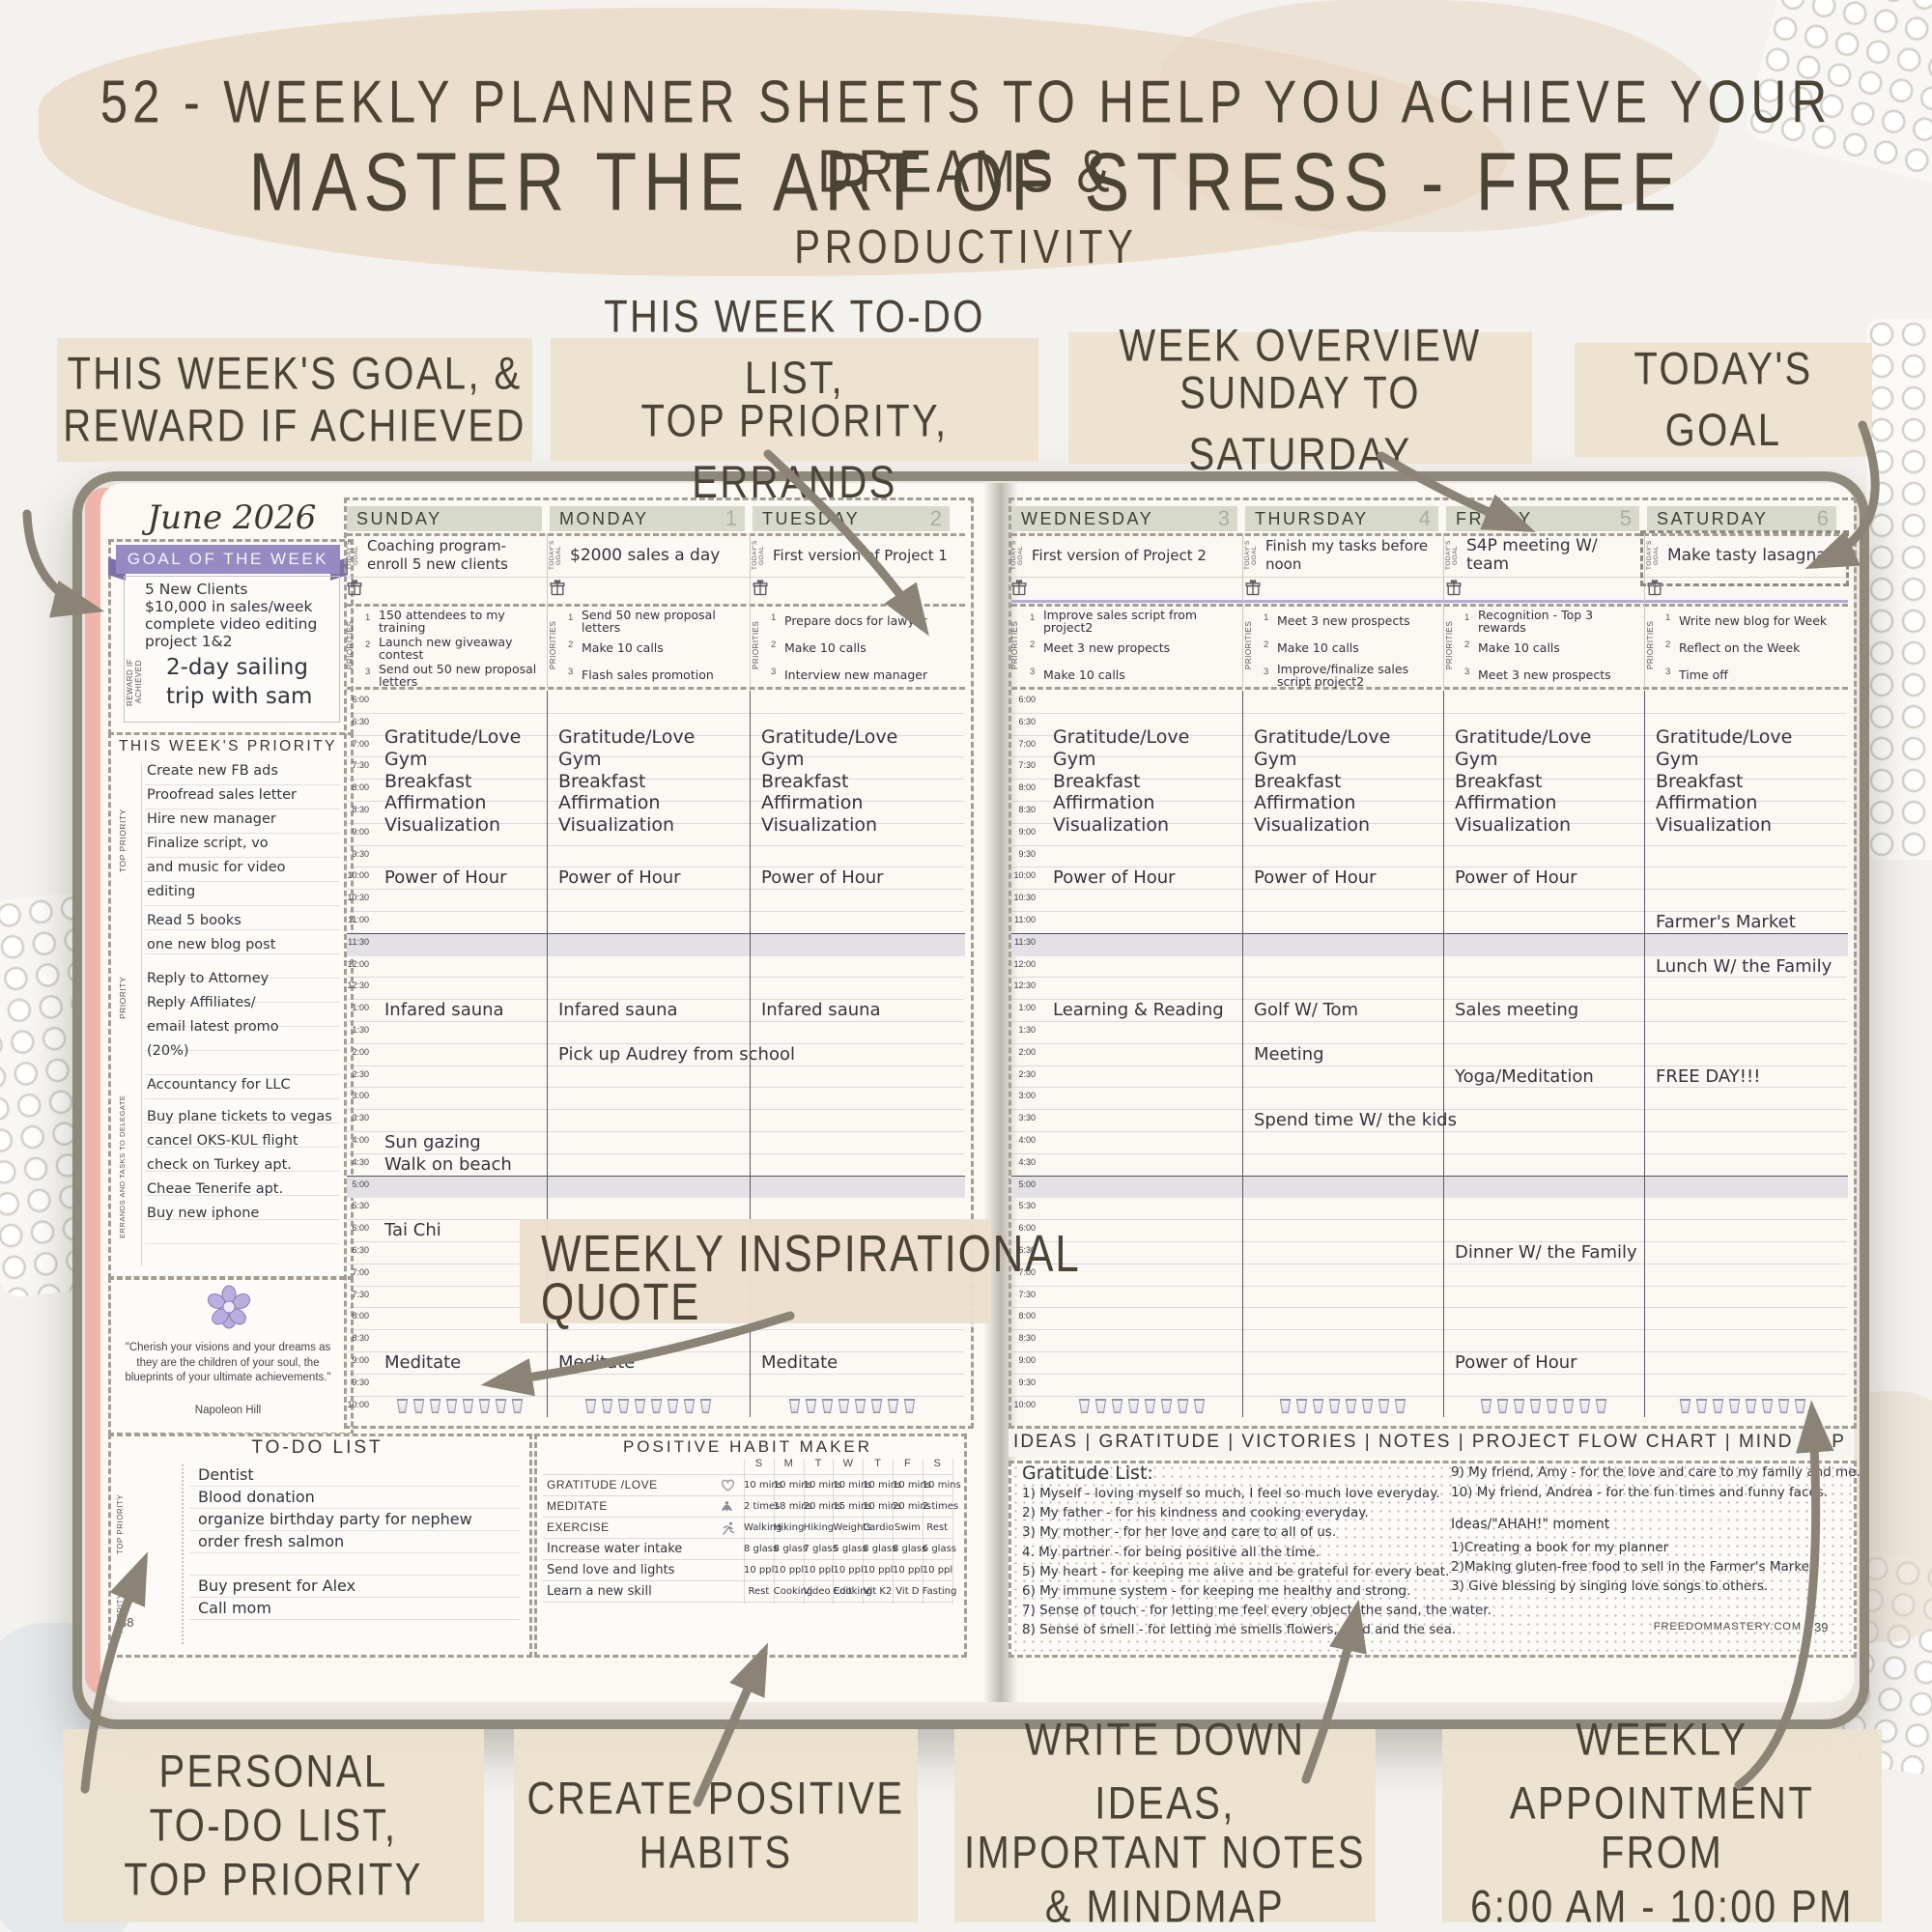 The height and width of the screenshot is (1932, 1932). What do you see at coordinates (1708, 1076) in the screenshot?
I see `schedule-entry: FREE DAY!!!` at bounding box center [1708, 1076].